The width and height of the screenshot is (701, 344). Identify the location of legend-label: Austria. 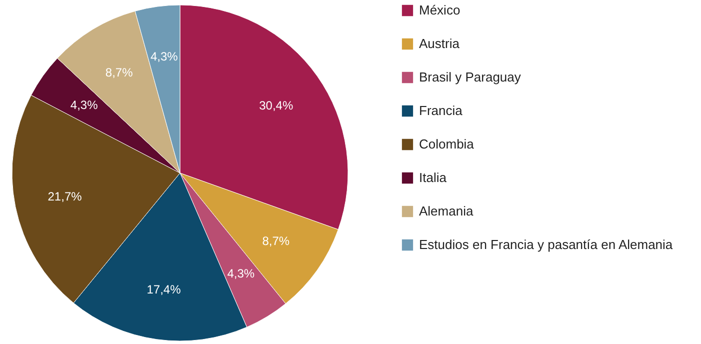
(439, 43).